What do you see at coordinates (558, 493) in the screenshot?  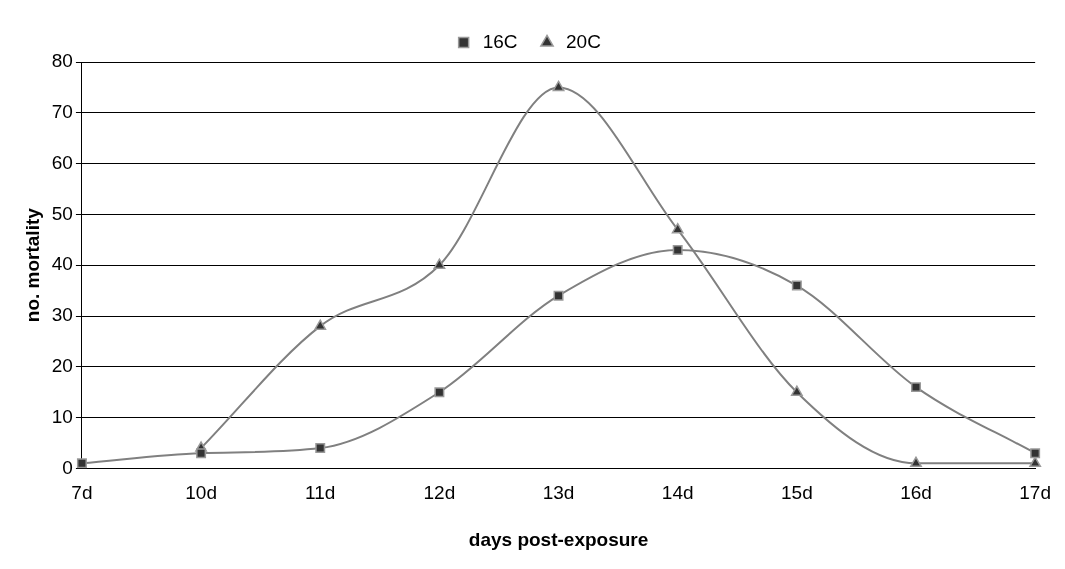 I see `x-tick-label: 13d` at bounding box center [558, 493].